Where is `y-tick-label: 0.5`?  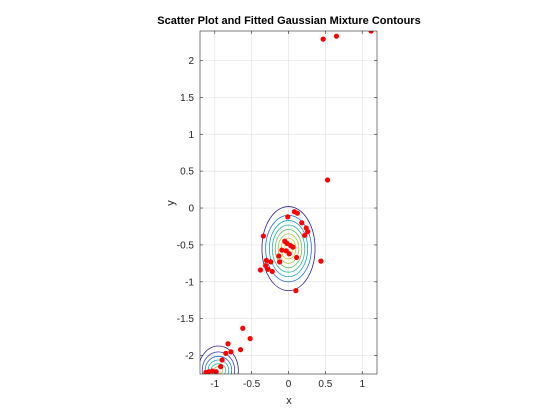 y-tick-label: 0.5 is located at coordinates (187, 172).